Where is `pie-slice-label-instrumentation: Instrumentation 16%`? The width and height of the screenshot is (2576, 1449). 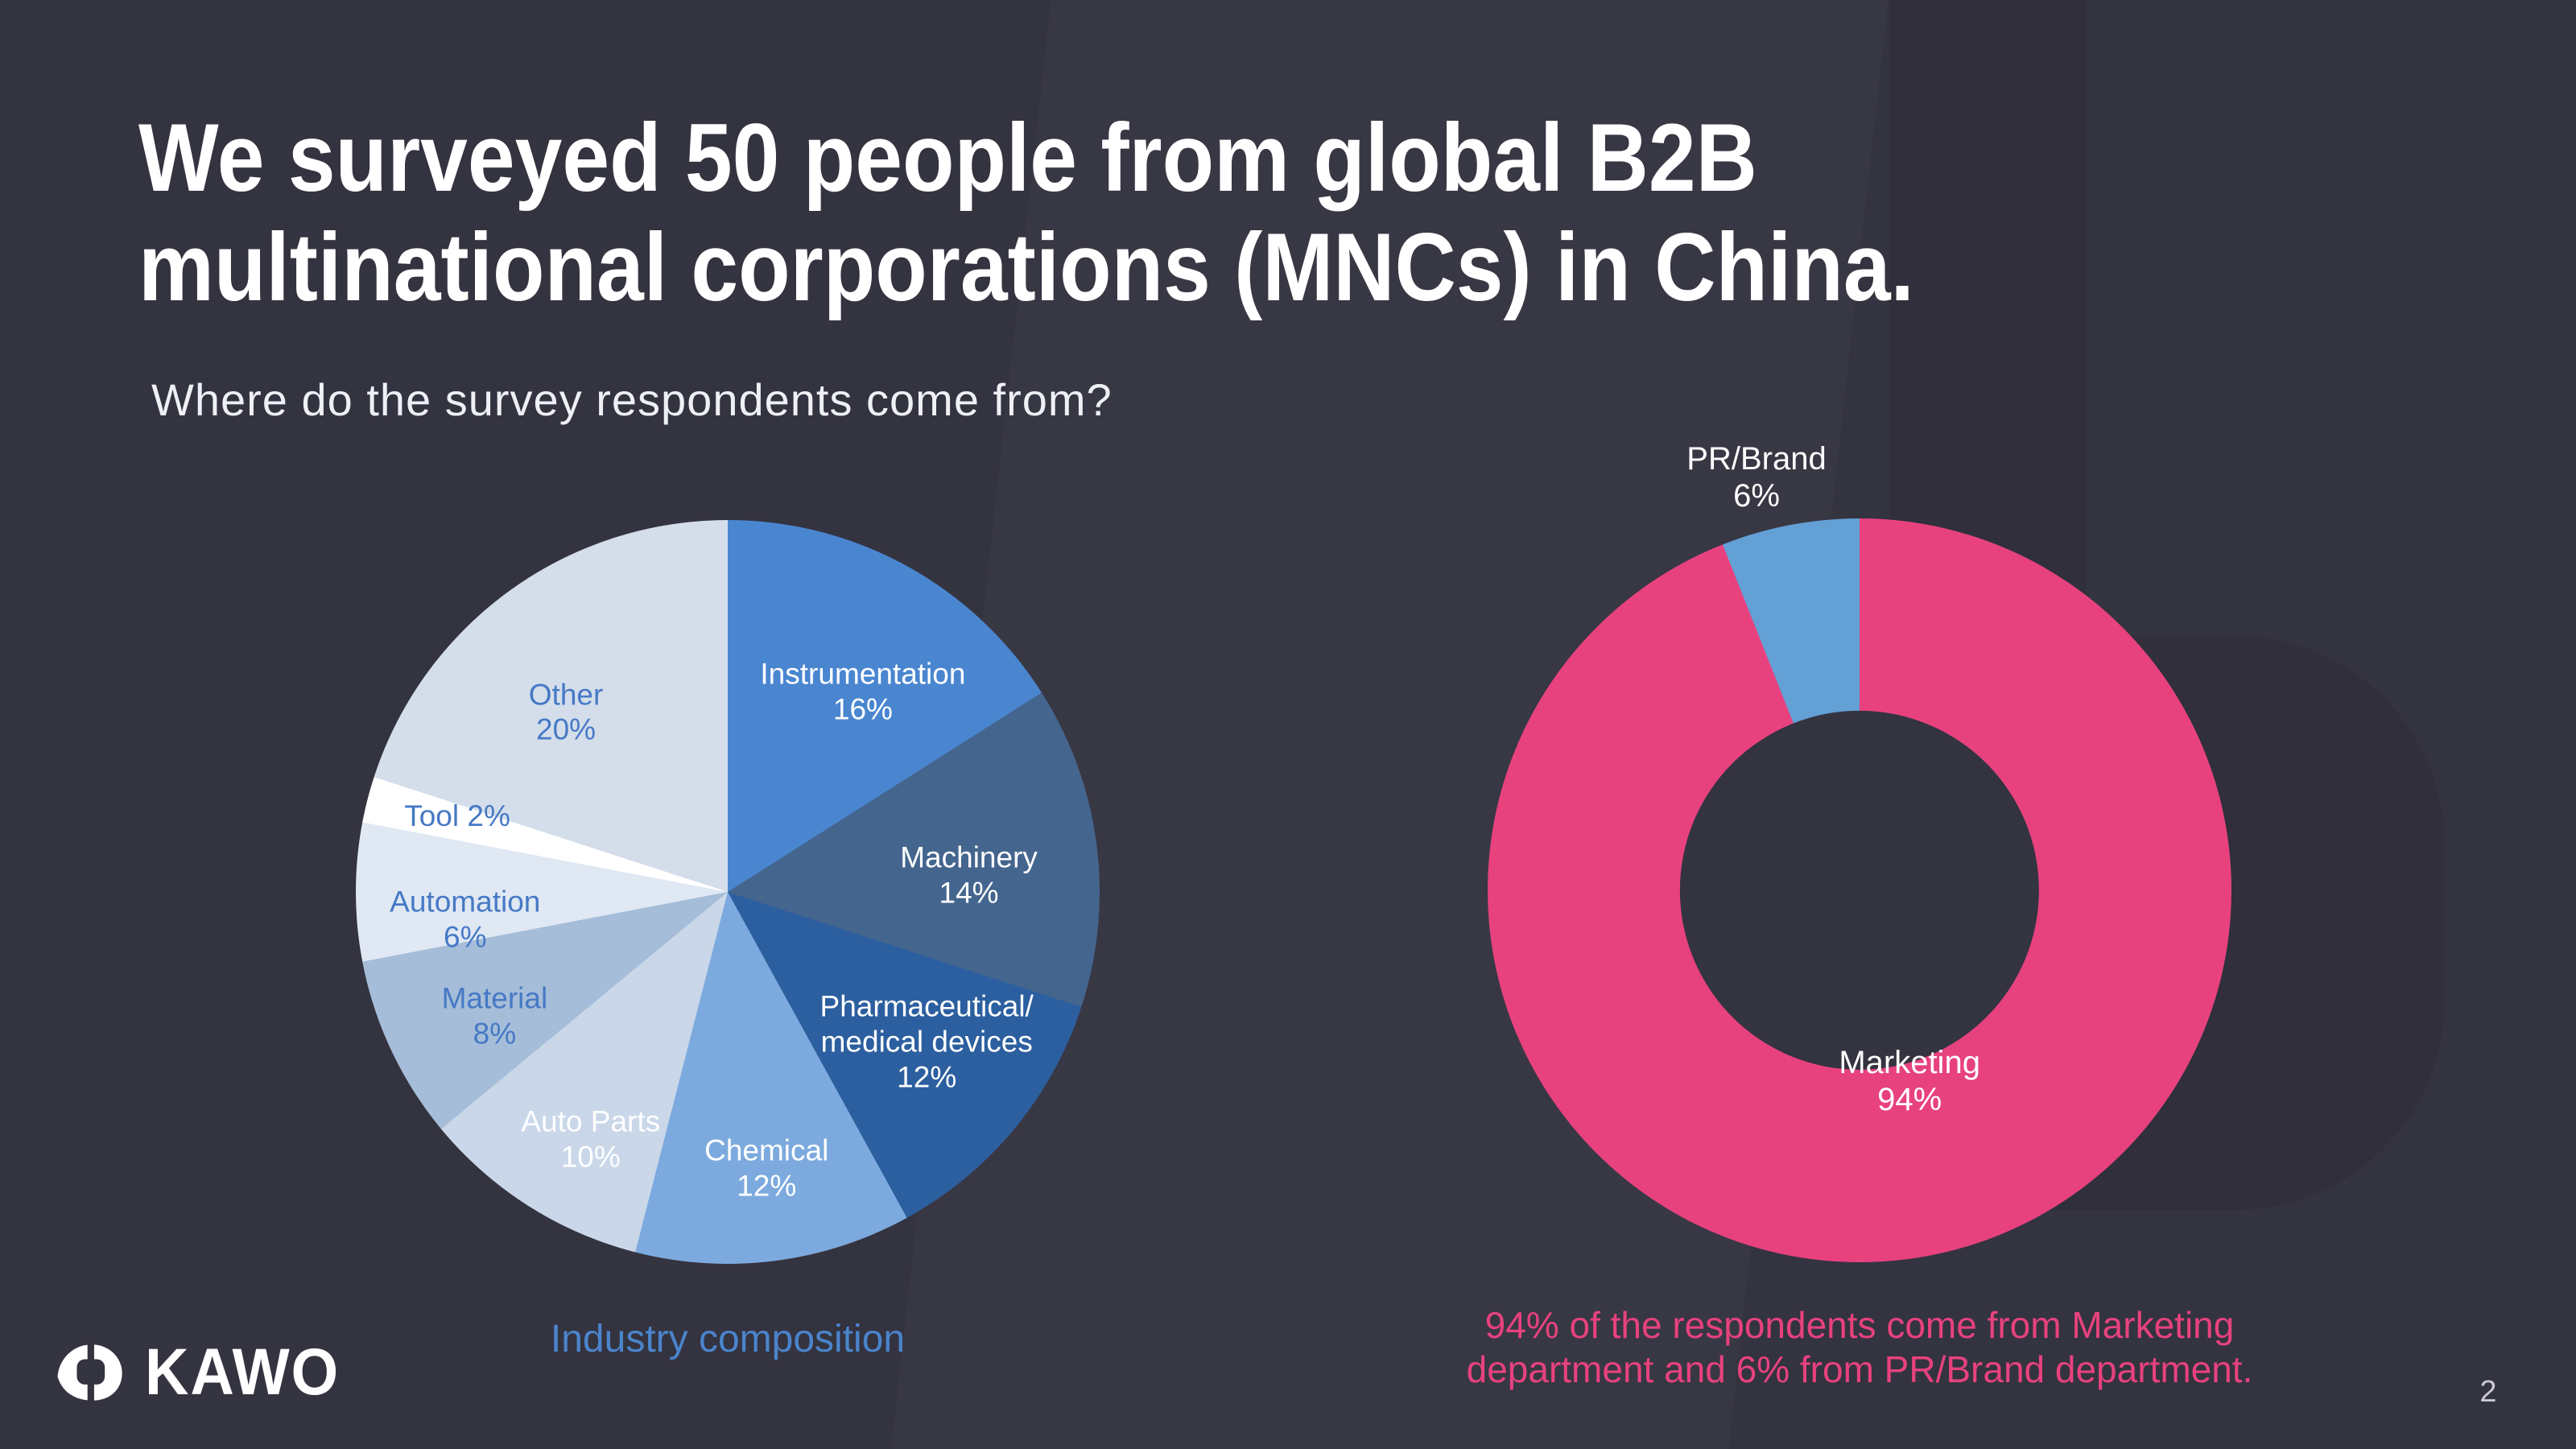 pie-slice-label-instrumentation: Instrumentation 16% is located at coordinates (863, 691).